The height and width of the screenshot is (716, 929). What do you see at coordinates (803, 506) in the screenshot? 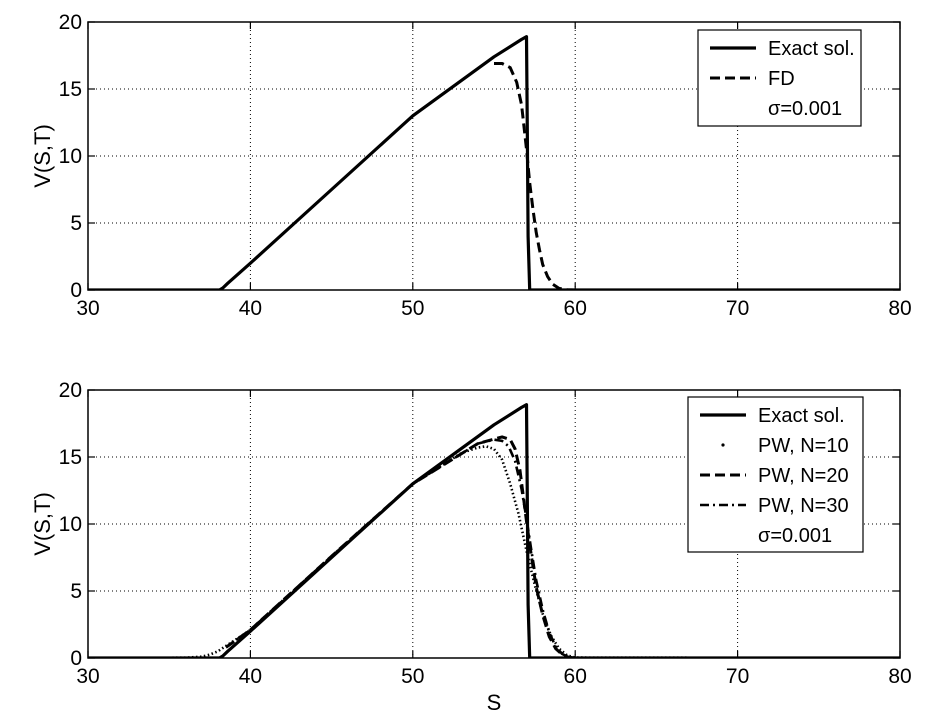
I see `legend-entry: PW, N=30` at bounding box center [803, 506].